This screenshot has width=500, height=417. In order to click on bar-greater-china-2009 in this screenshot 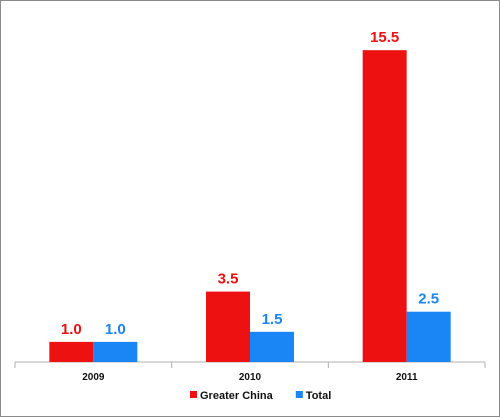, I will do `click(71, 351)`.